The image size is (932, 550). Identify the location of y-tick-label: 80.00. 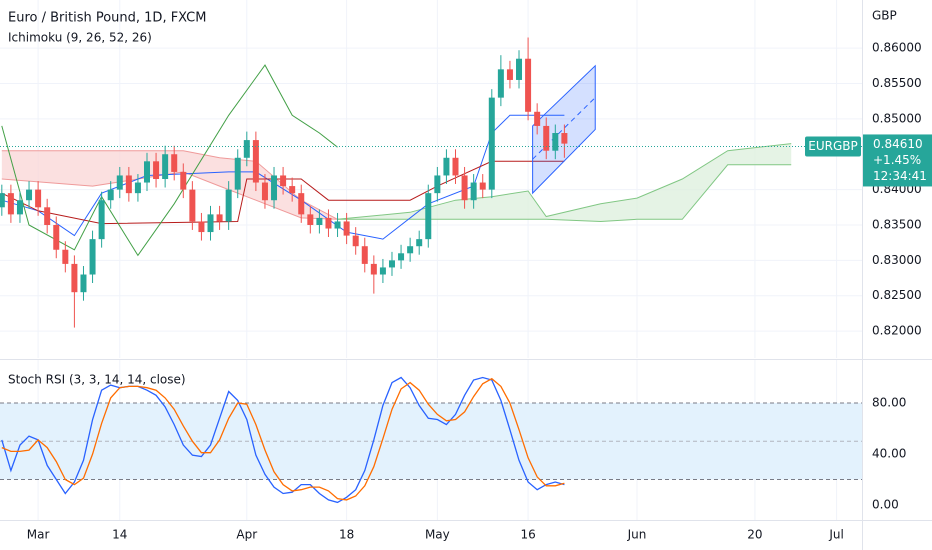
(889, 402).